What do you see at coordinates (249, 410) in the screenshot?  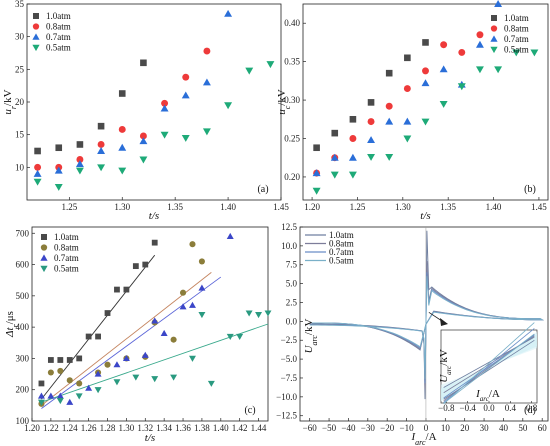 I see `panel-label: (c)` at bounding box center [249, 410].